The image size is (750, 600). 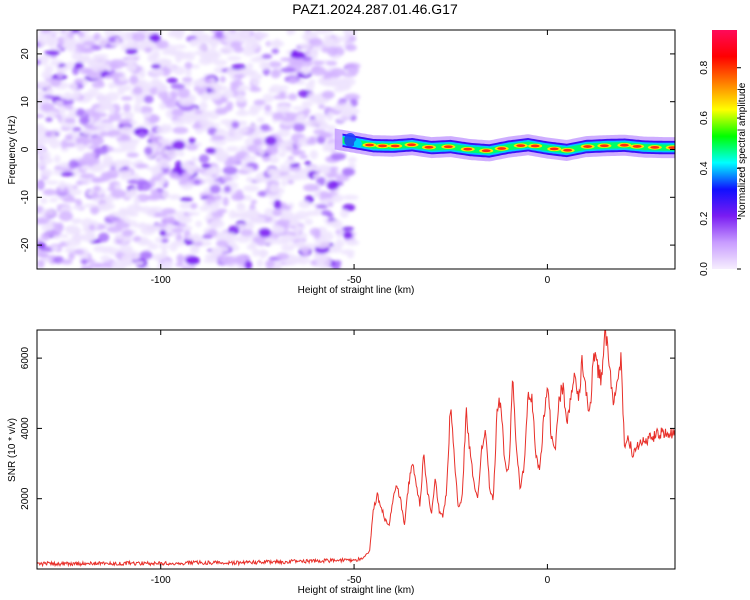 What do you see at coordinates (354, 280) in the screenshot?
I see `spectrogram-x-tick-label: -50` at bounding box center [354, 280].